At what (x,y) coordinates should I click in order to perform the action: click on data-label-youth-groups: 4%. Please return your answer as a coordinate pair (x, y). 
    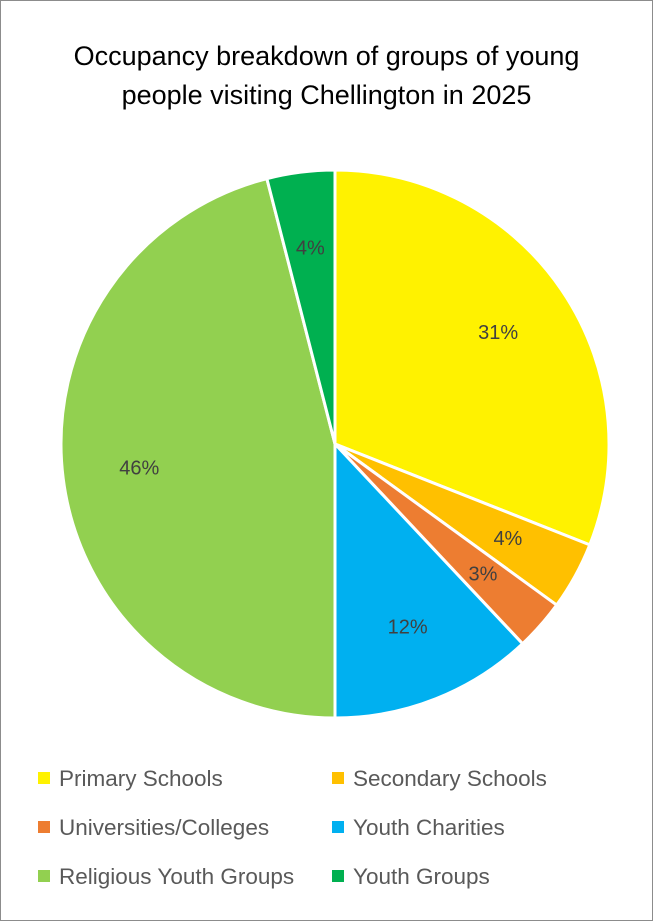
    Looking at the image, I should click on (310, 248).